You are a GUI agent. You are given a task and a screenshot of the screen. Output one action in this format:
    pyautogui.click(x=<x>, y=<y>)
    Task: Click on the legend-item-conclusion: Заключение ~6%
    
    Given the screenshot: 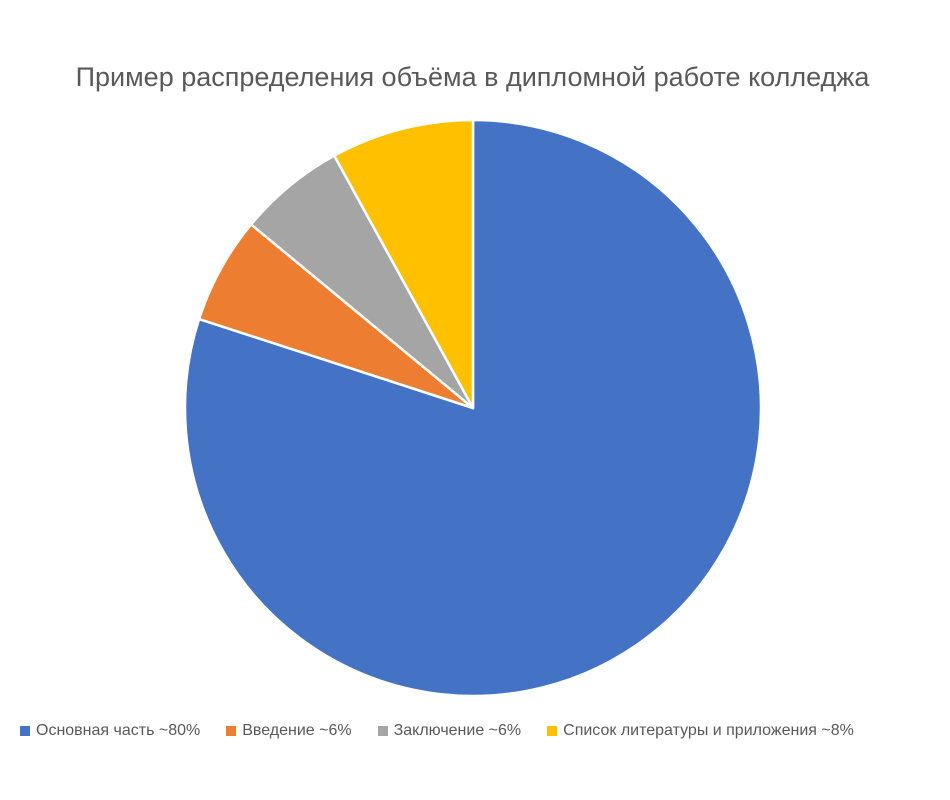 What is the action you would take?
    pyautogui.click(x=449, y=731)
    